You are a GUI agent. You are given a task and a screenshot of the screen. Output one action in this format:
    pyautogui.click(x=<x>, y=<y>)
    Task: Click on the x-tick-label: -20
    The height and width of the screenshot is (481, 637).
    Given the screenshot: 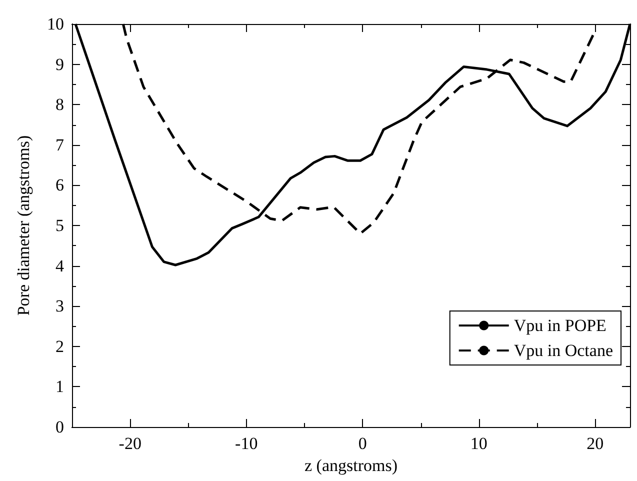 What is the action you would take?
    pyautogui.click(x=130, y=443)
    